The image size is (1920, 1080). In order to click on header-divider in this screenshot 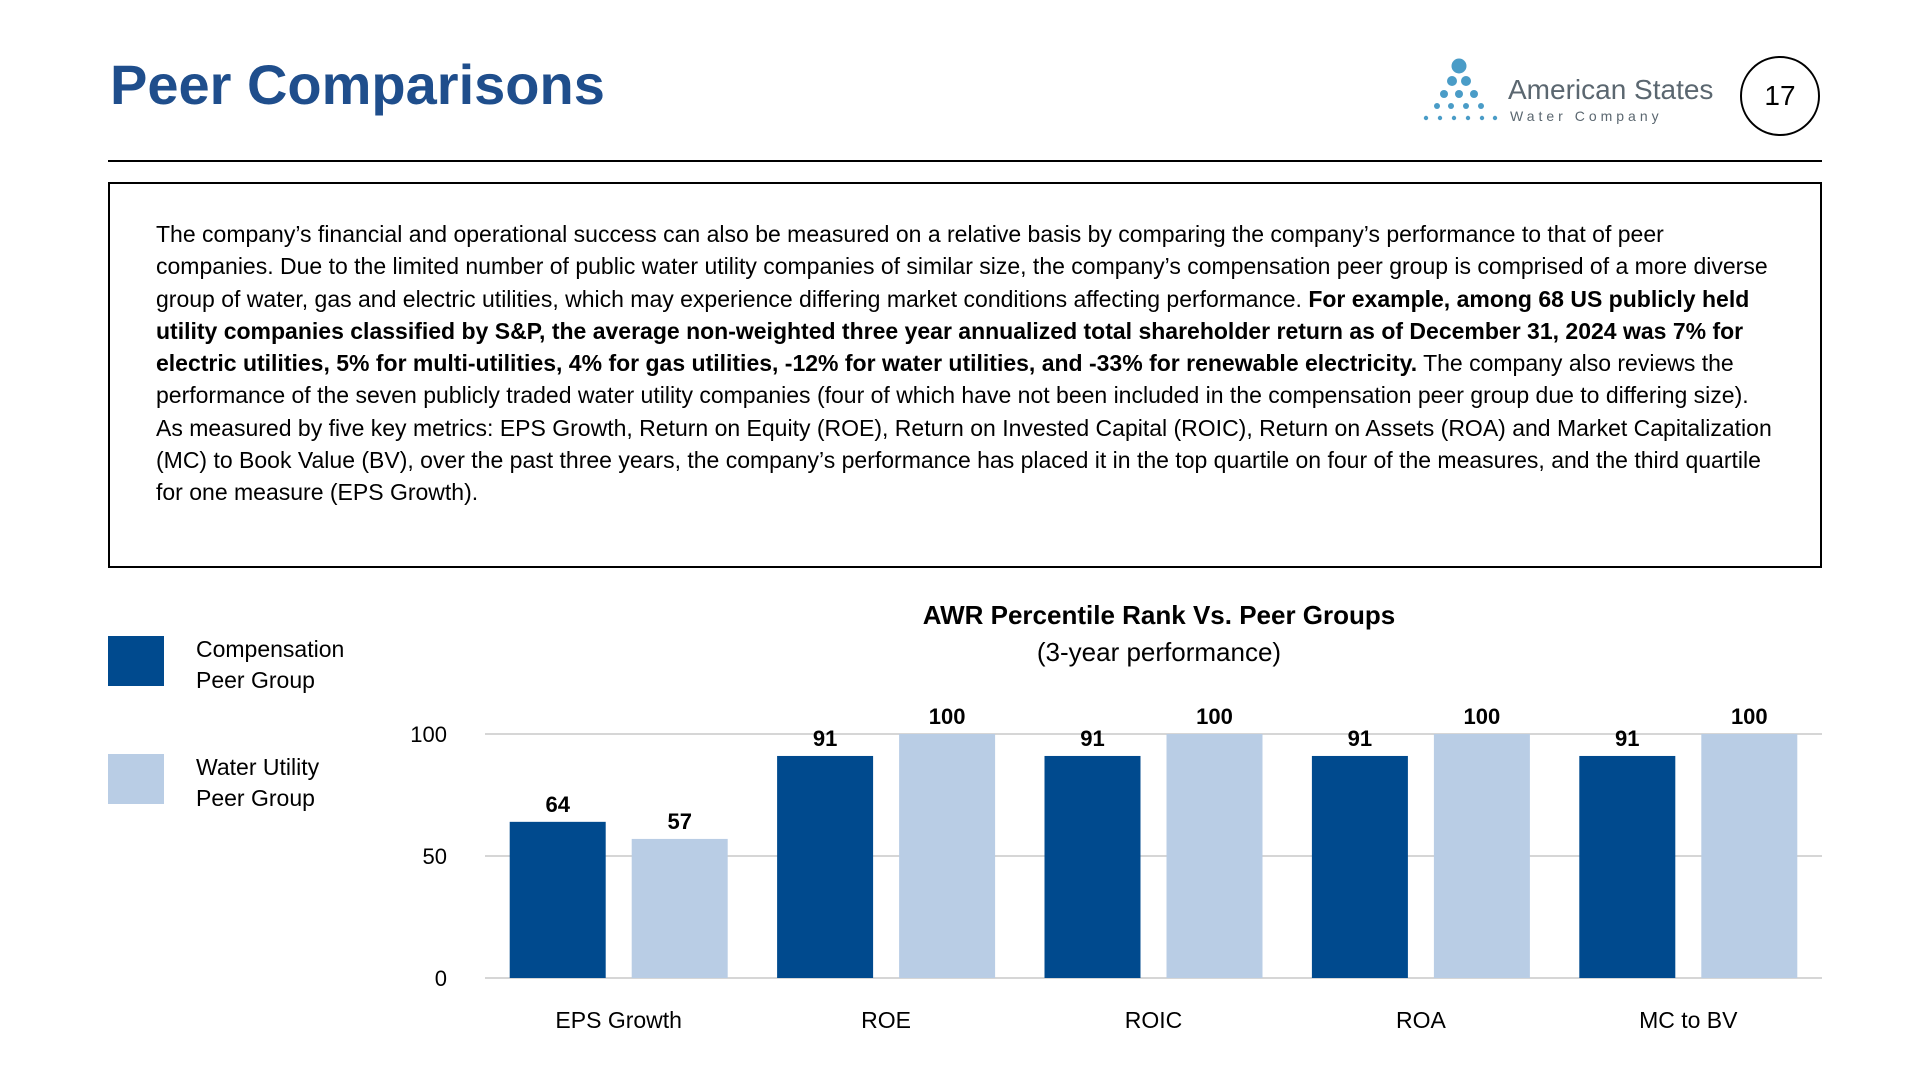, I will do `click(965, 161)`.